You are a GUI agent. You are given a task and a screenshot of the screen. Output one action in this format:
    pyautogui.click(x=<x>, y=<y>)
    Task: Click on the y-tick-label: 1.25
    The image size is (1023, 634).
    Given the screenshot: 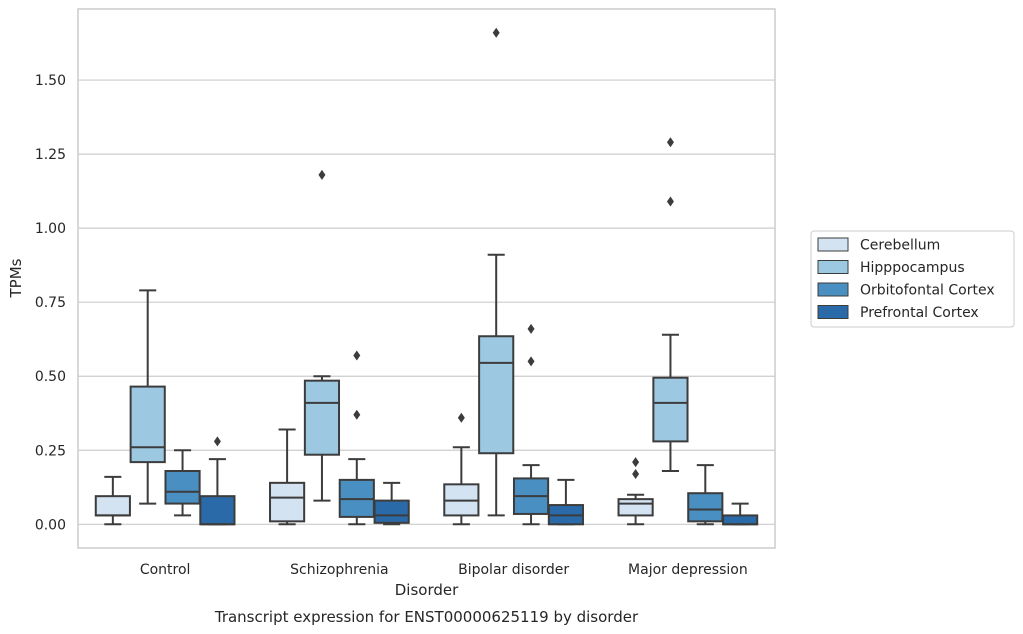 What is the action you would take?
    pyautogui.click(x=50, y=155)
    